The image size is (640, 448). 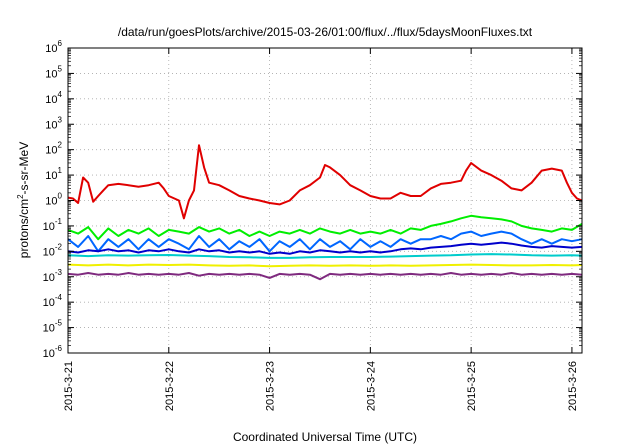 What do you see at coordinates (53, 276) in the screenshot?
I see `y-tick-label: 10⁻³` at bounding box center [53, 276].